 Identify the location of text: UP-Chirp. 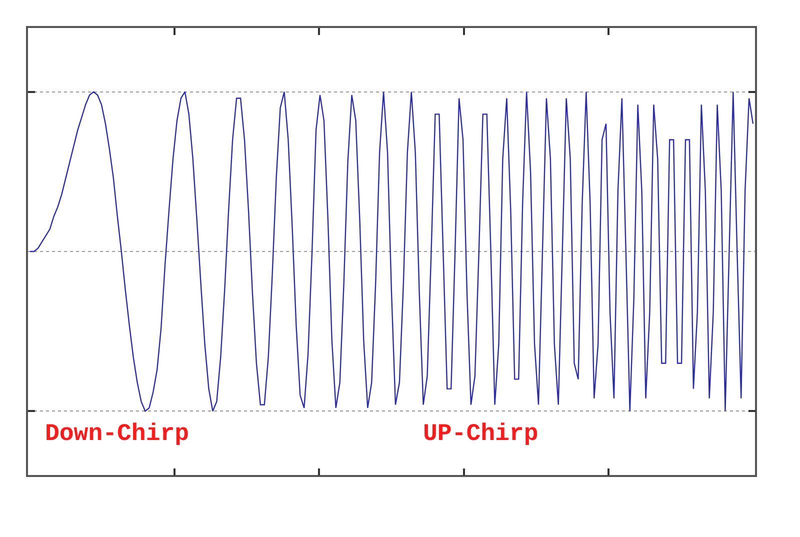
(480, 434).